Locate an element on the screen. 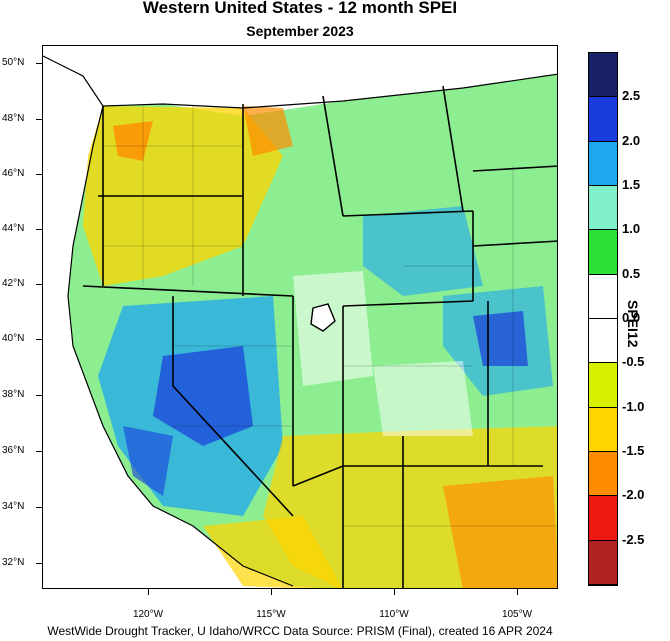 This screenshot has height=641, width=670. lat-label: 42°N is located at coordinates (13, 283).